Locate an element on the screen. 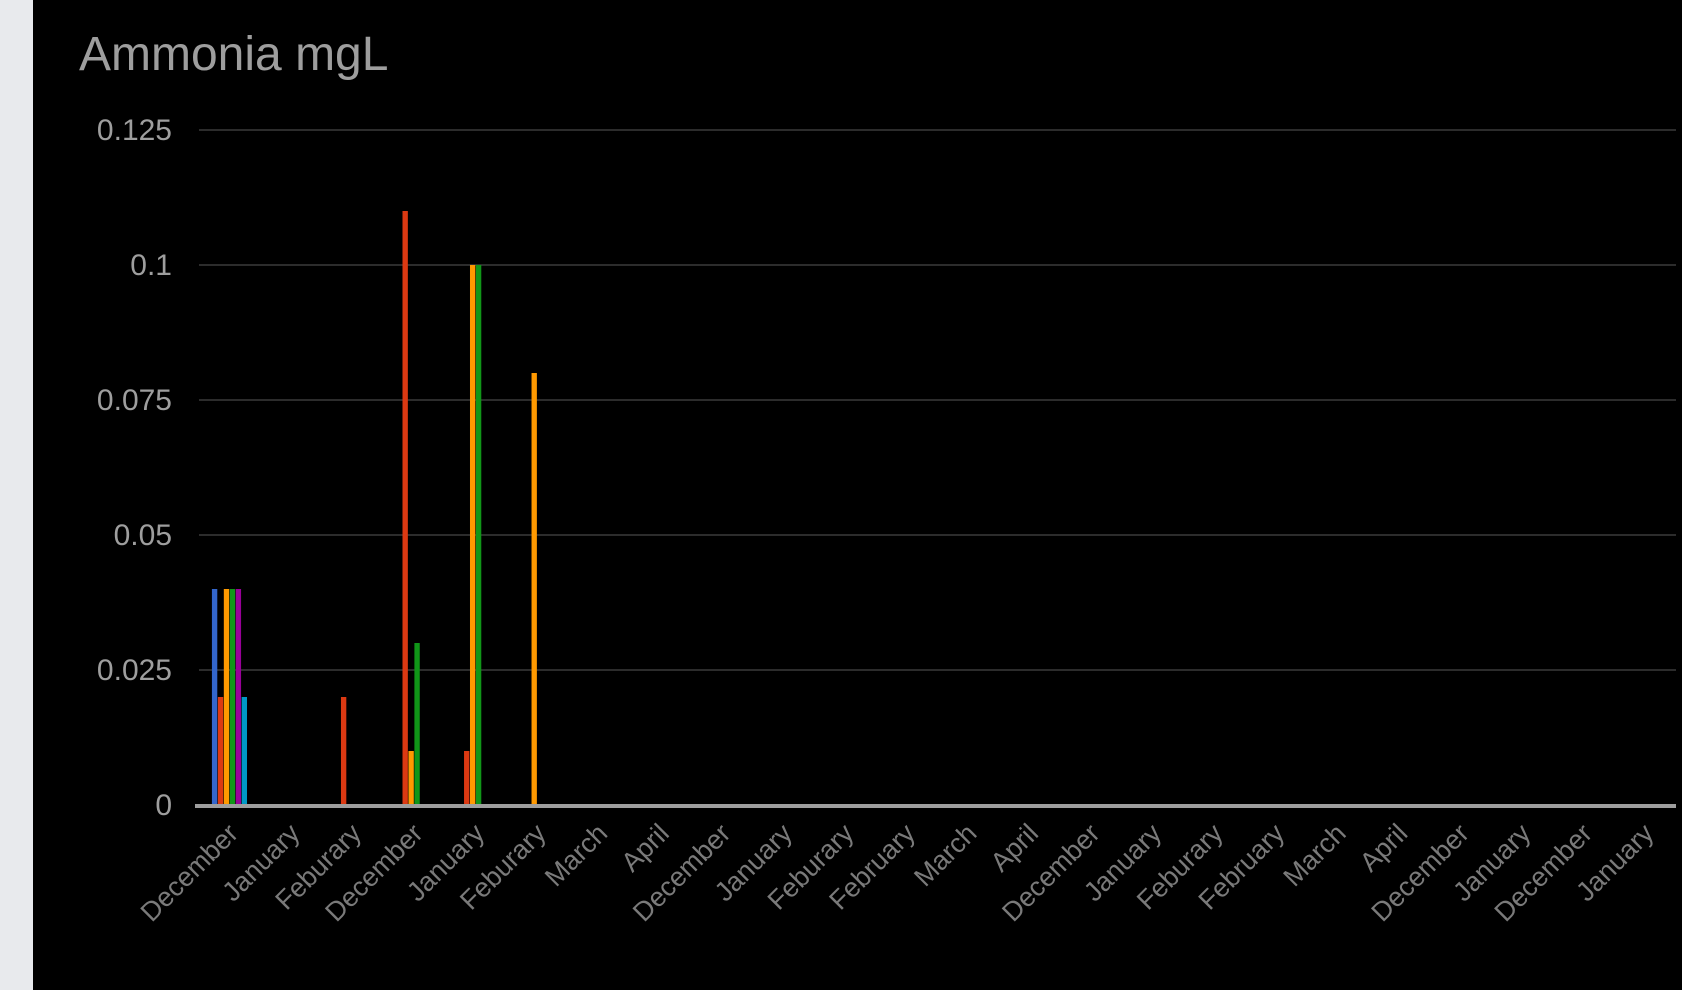 The image size is (1682, 990). y-tick-label: 0 is located at coordinates (163, 805).